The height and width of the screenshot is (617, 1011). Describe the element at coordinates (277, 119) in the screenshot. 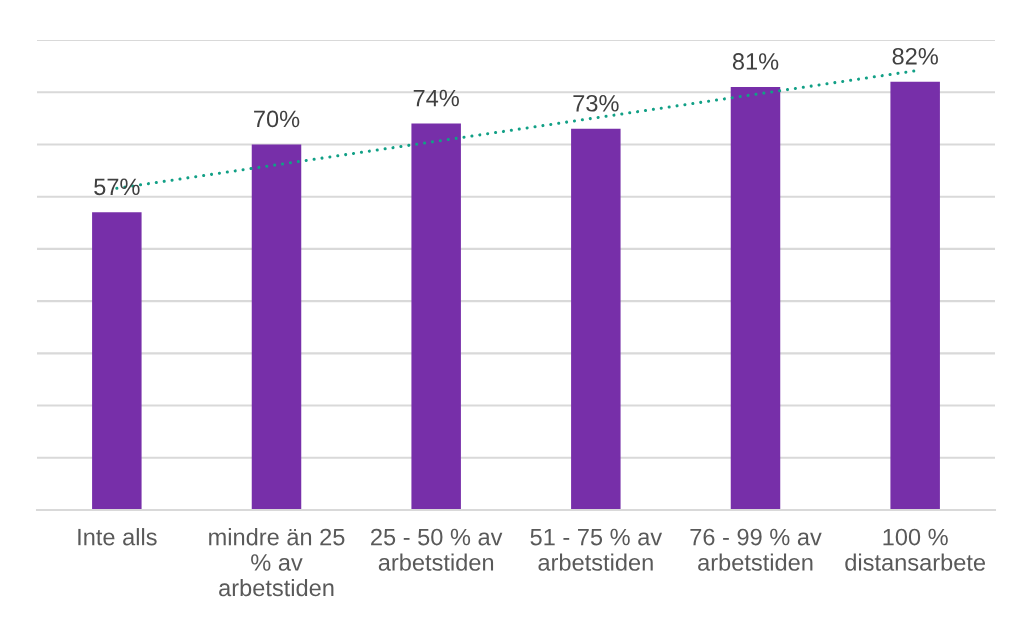

I see `data-label: 70%` at that location.